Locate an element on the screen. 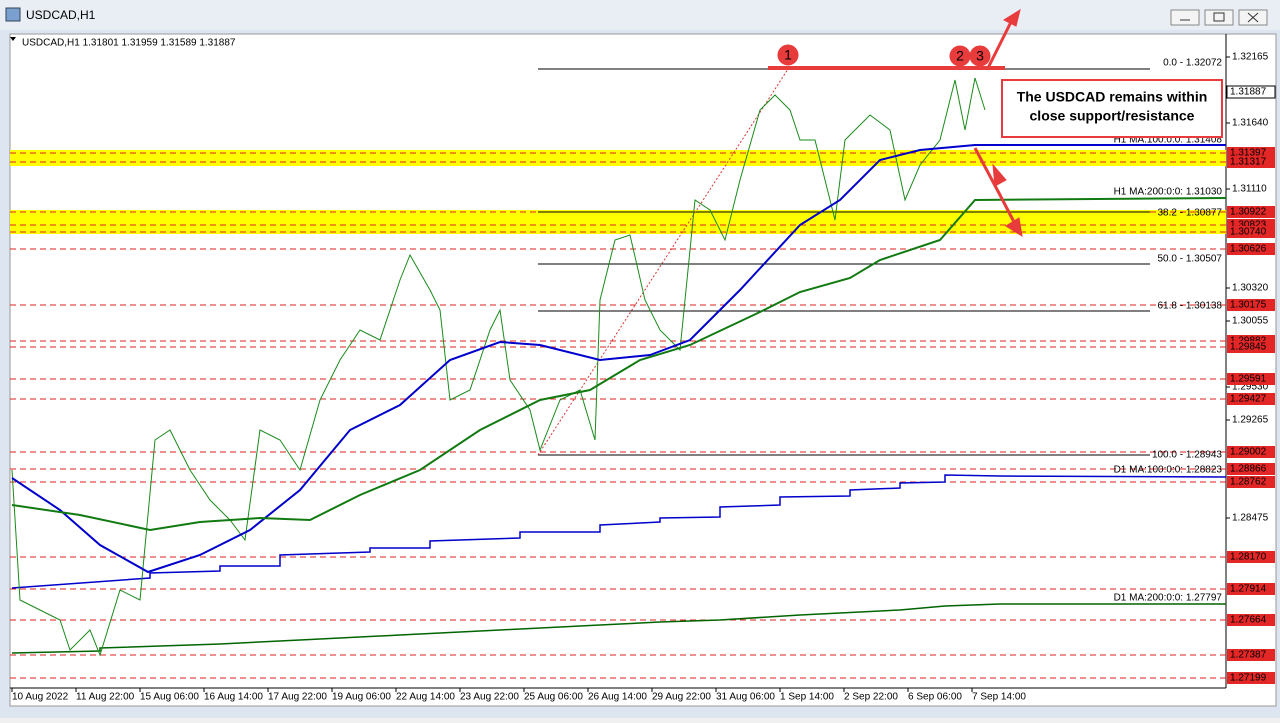 This screenshot has height=723, width=1280. level-price-label: 1.27664 is located at coordinates (1248, 620).